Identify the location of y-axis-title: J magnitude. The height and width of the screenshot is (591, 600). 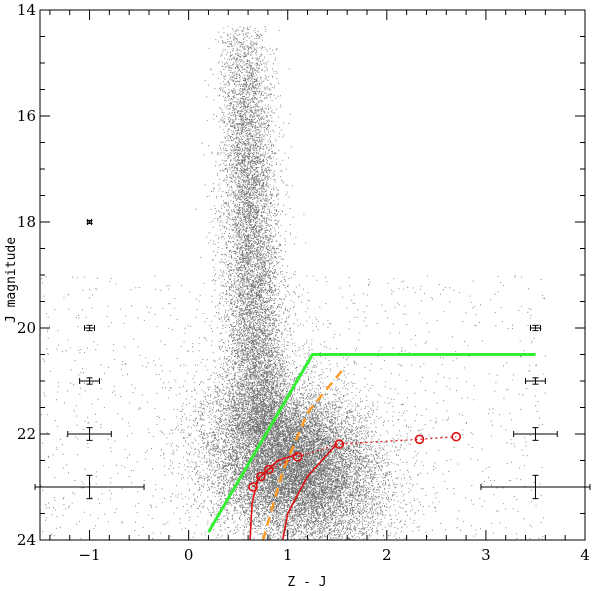
(11, 280).